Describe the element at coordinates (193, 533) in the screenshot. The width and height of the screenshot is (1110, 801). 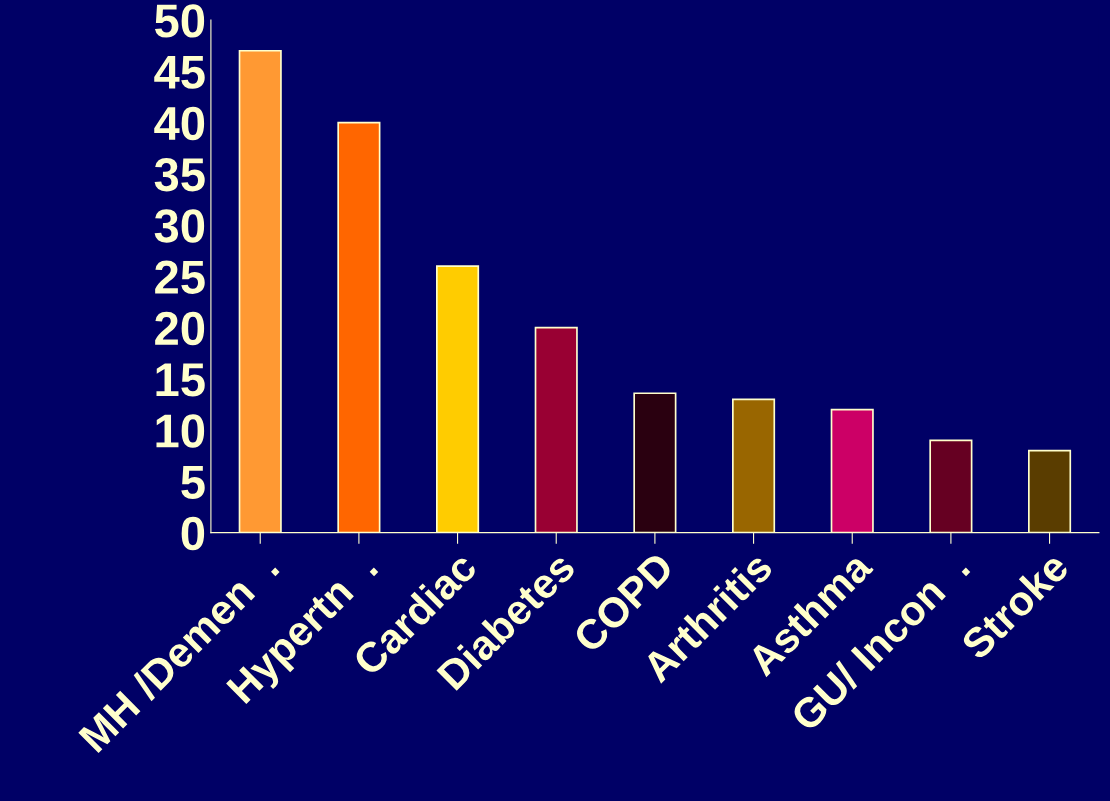
I see `y-tick-label: 0` at that location.